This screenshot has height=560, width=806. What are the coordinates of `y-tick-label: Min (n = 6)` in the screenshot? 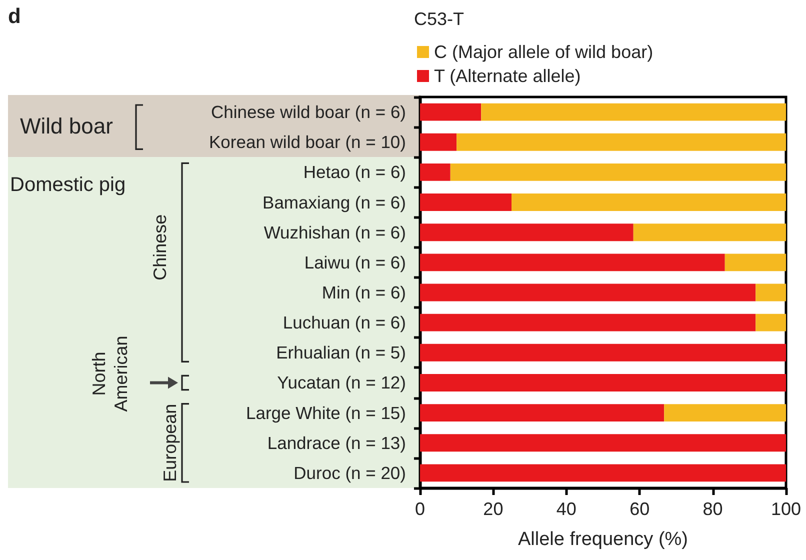 It's located at (364, 292).